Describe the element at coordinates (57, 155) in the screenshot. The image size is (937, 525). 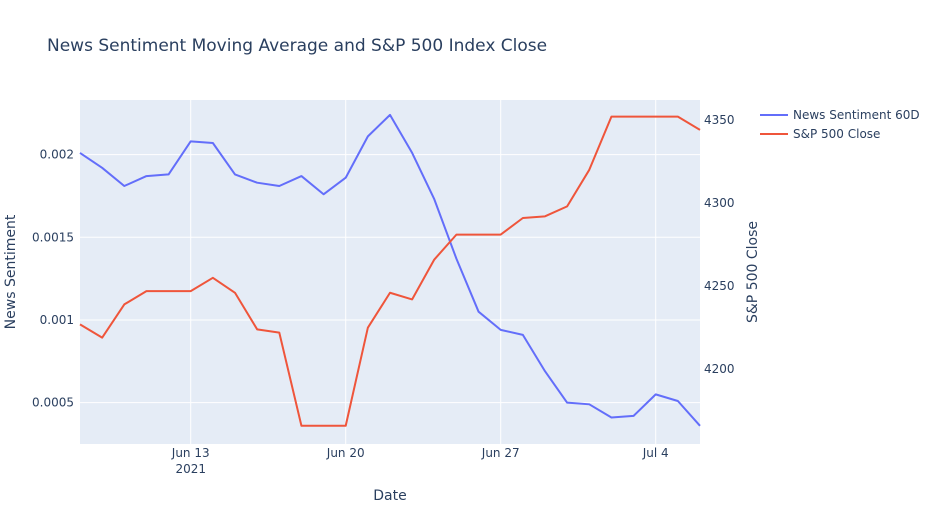
I see `y-left-tick-label: 0.002` at that location.